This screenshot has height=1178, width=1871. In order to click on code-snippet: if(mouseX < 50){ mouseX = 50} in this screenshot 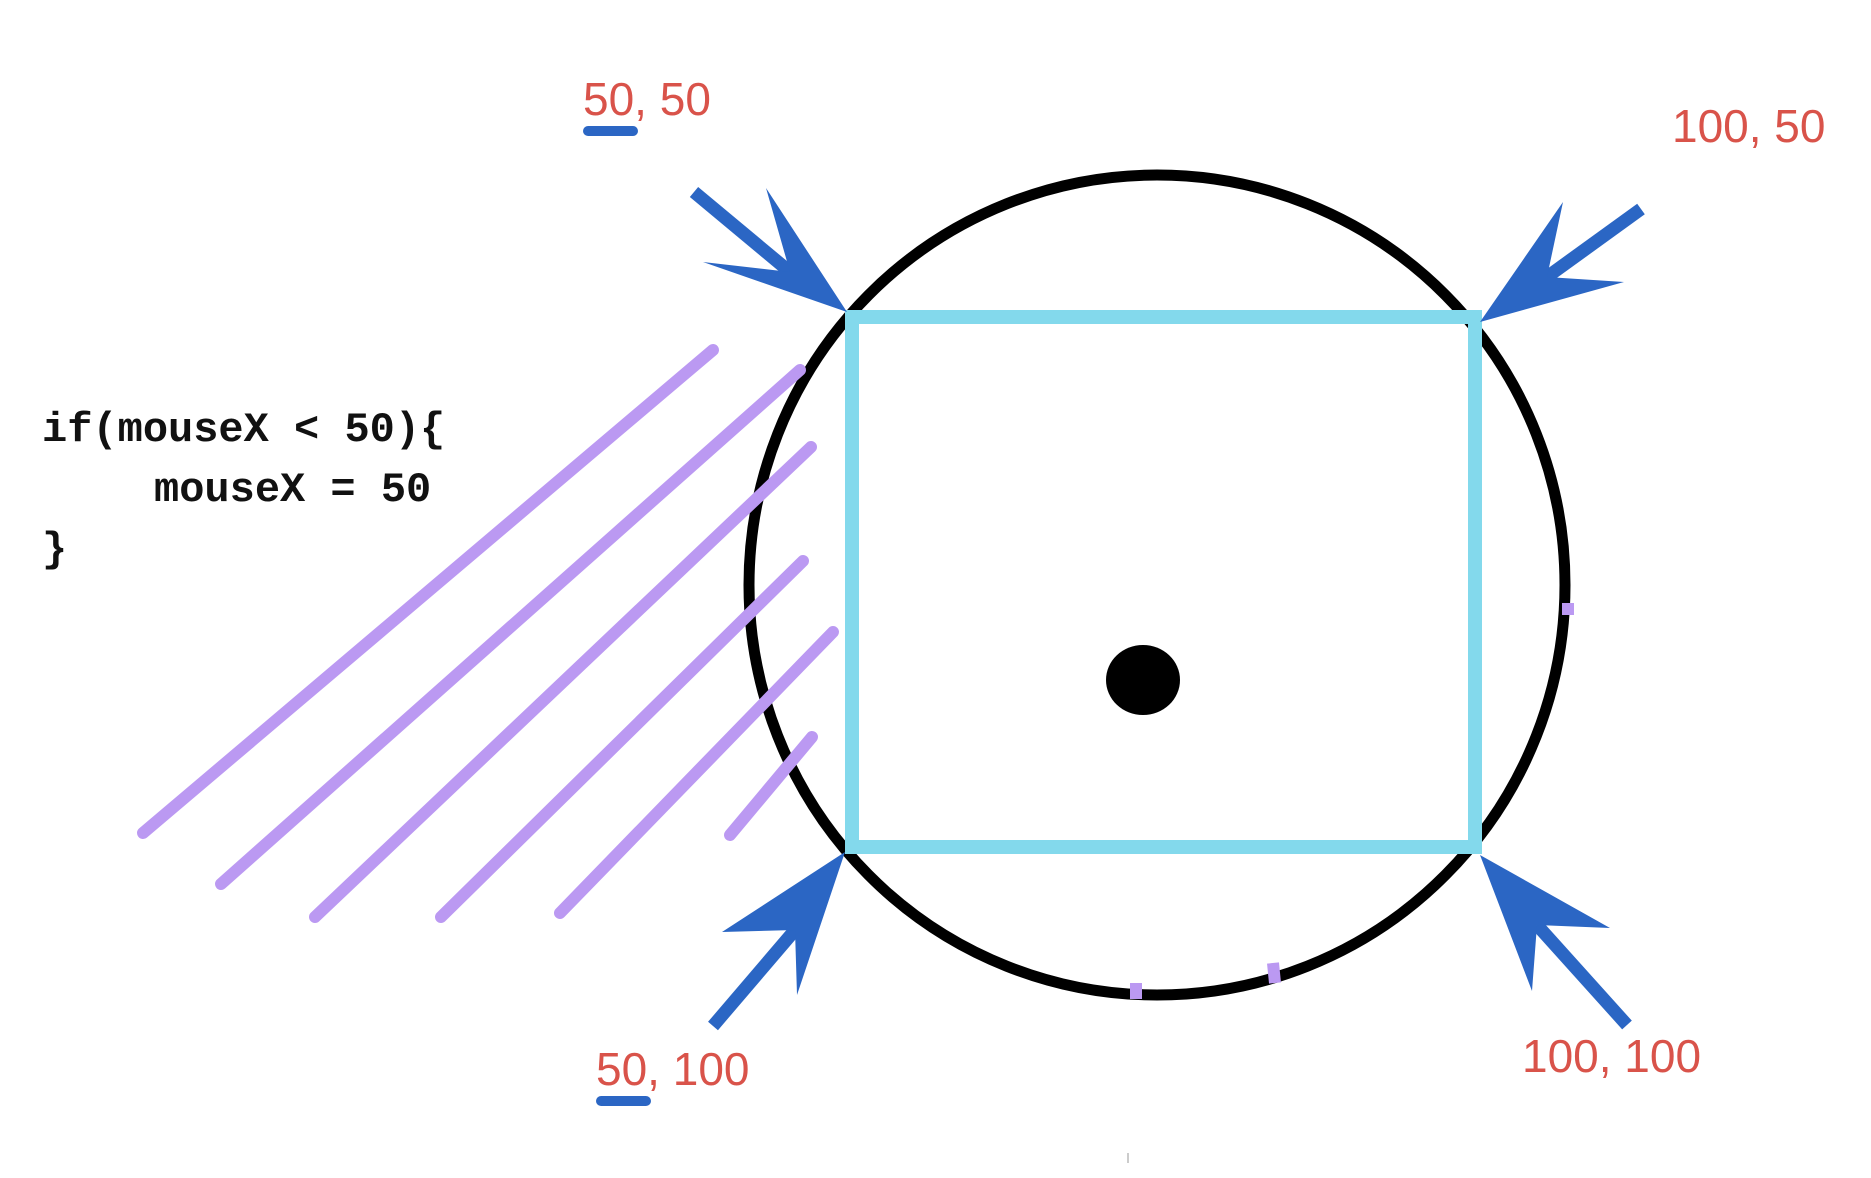, I will do `click(243, 490)`.